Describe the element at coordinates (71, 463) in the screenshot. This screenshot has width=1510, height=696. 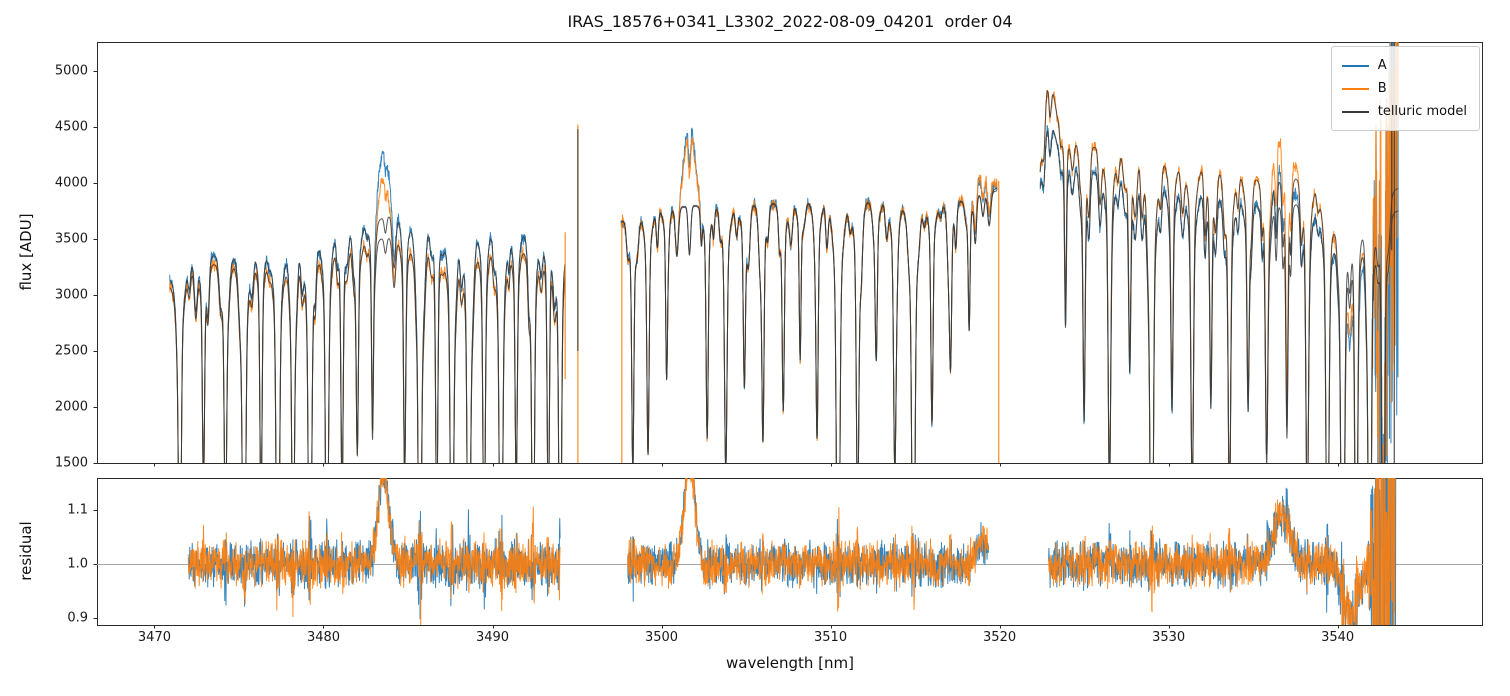
I see `ytick-label: 1500` at that location.